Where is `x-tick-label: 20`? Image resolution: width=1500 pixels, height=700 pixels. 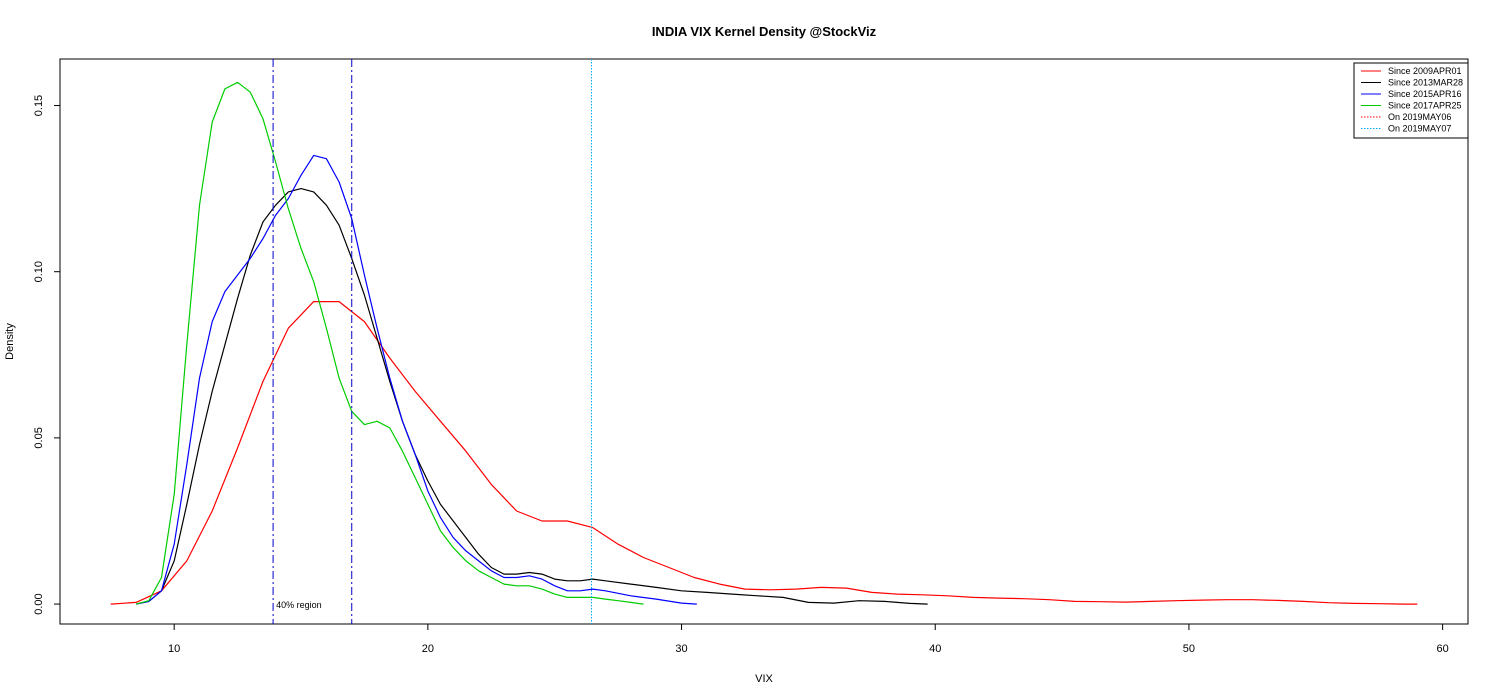
x-tick-label: 20 is located at coordinates (428, 649).